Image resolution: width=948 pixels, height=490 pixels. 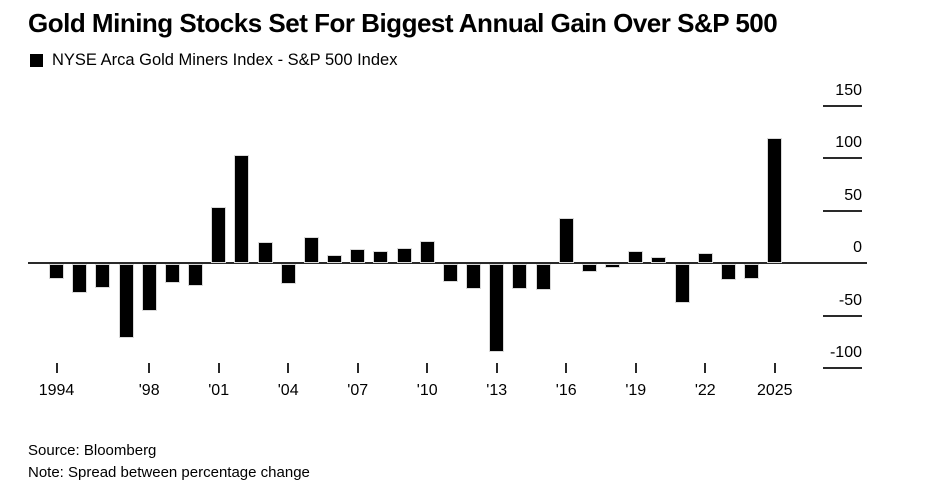 I want to click on x-axis-label-2019: '19, so click(x=636, y=390).